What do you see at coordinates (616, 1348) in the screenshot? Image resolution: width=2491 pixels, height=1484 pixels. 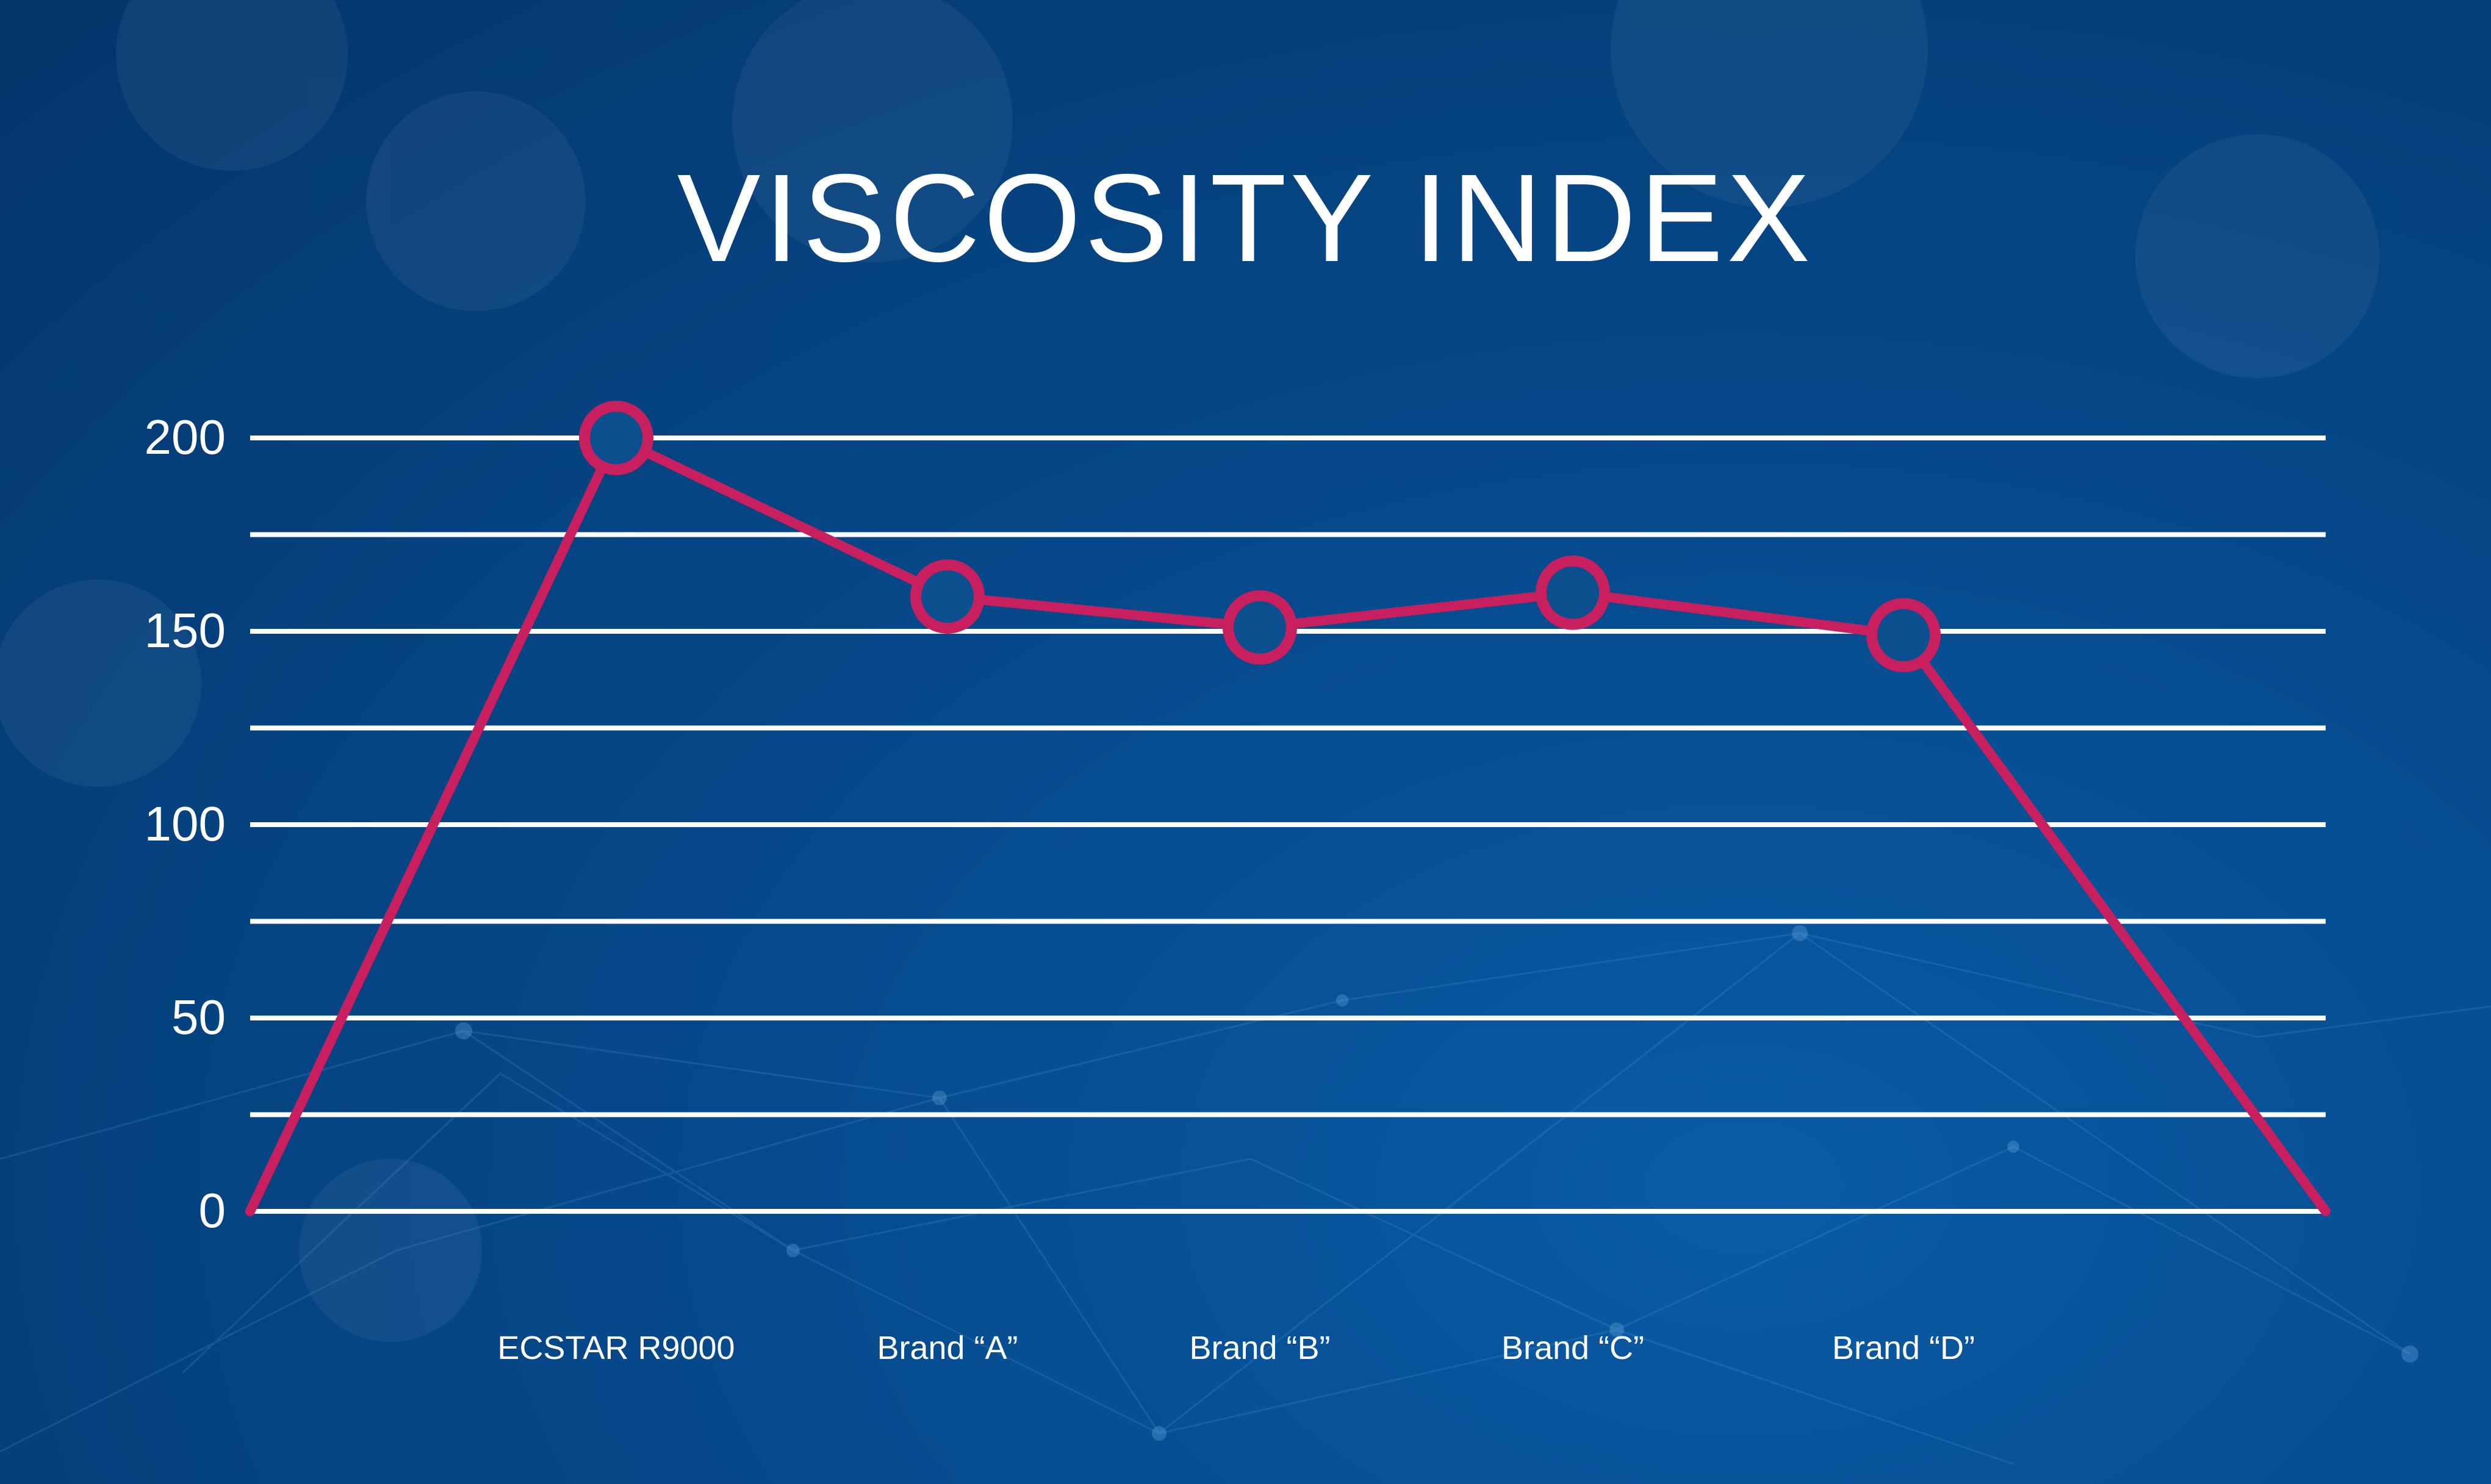 I see `x-tick-label: ECSTAR R9000` at bounding box center [616, 1348].